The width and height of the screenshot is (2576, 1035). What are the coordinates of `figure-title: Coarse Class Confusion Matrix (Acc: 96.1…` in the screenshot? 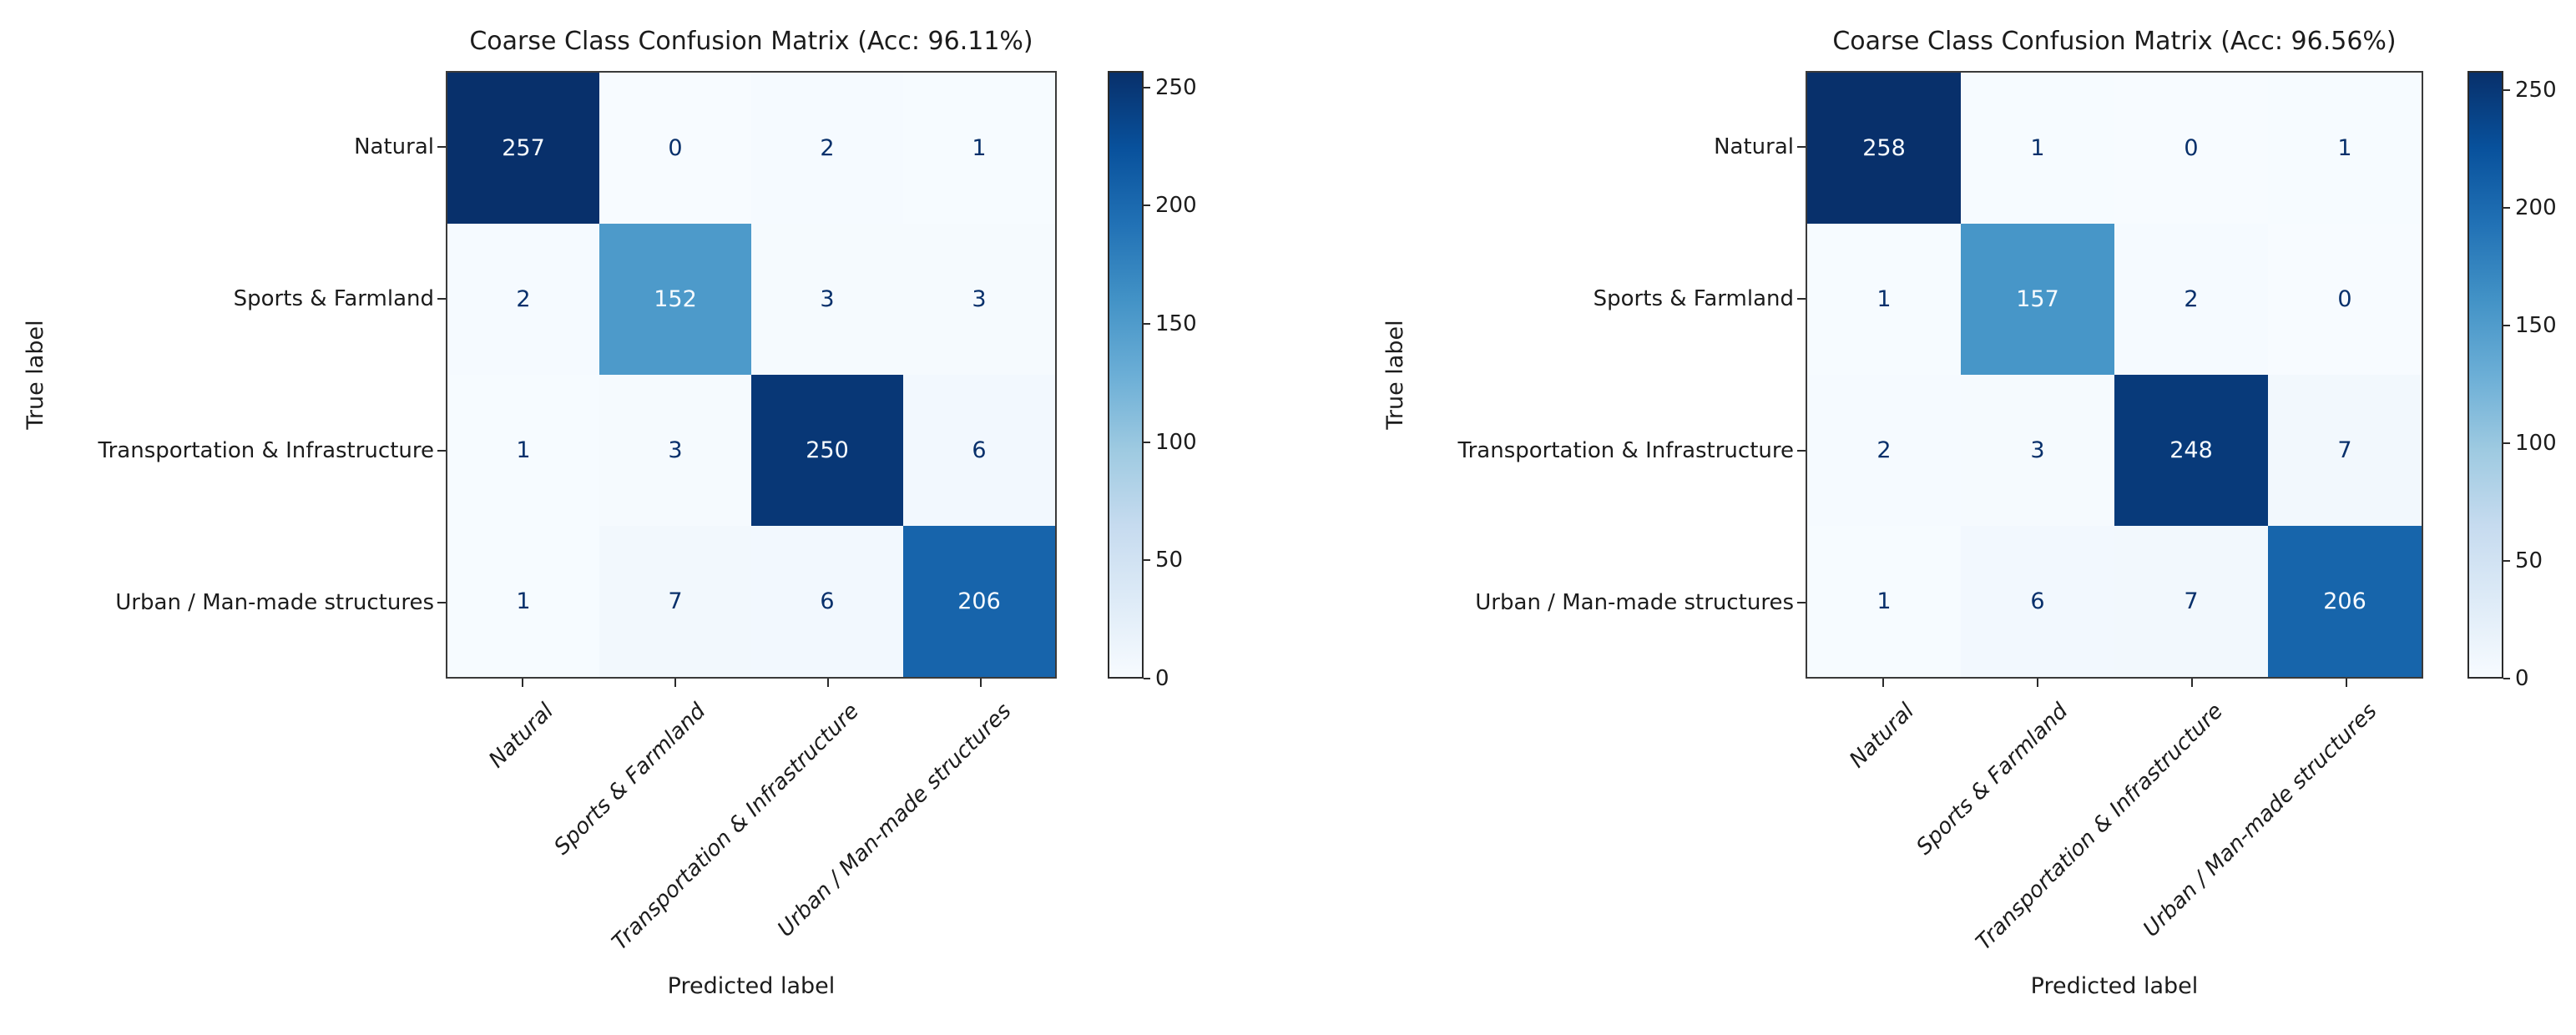 It's located at (751, 41).